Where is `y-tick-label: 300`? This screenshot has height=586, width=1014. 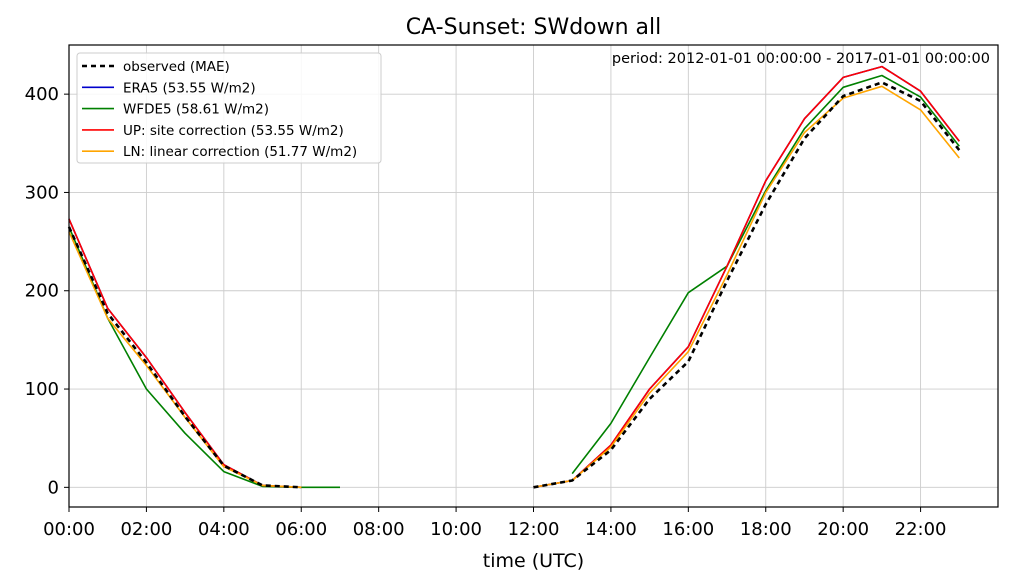
y-tick-label: 300 is located at coordinates (42, 192).